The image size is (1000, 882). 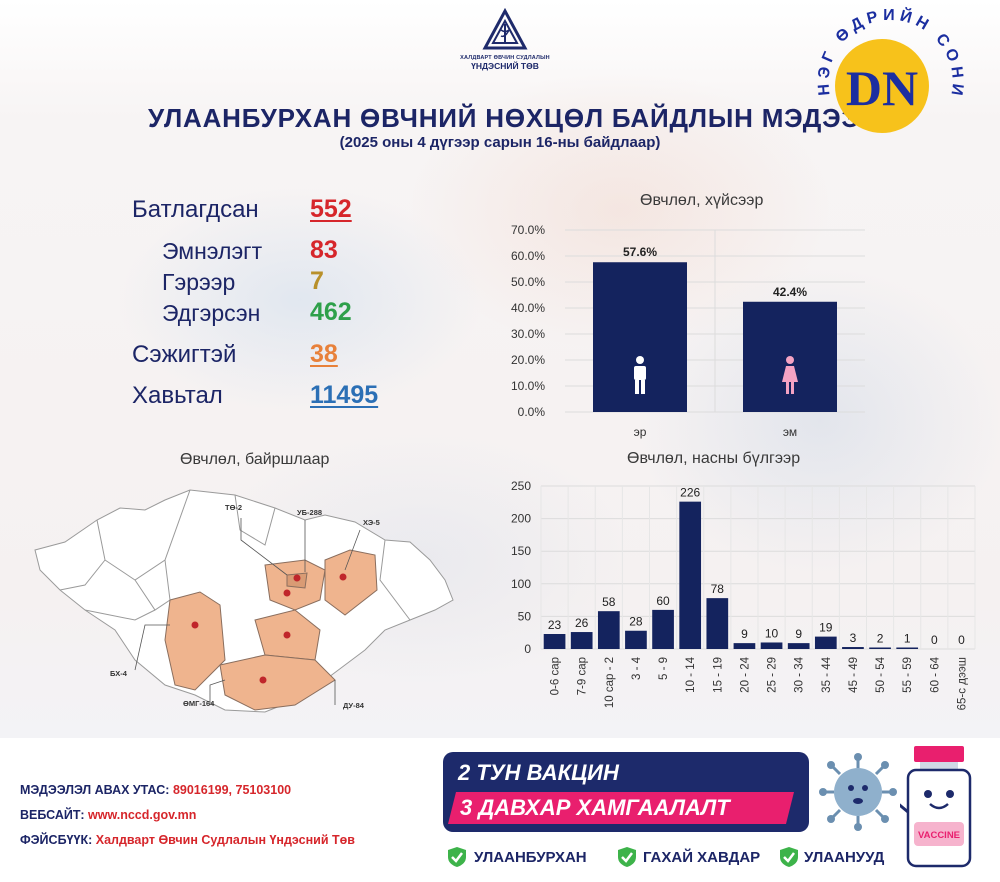 I want to click on age-data-label: 23, so click(x=555, y=625).